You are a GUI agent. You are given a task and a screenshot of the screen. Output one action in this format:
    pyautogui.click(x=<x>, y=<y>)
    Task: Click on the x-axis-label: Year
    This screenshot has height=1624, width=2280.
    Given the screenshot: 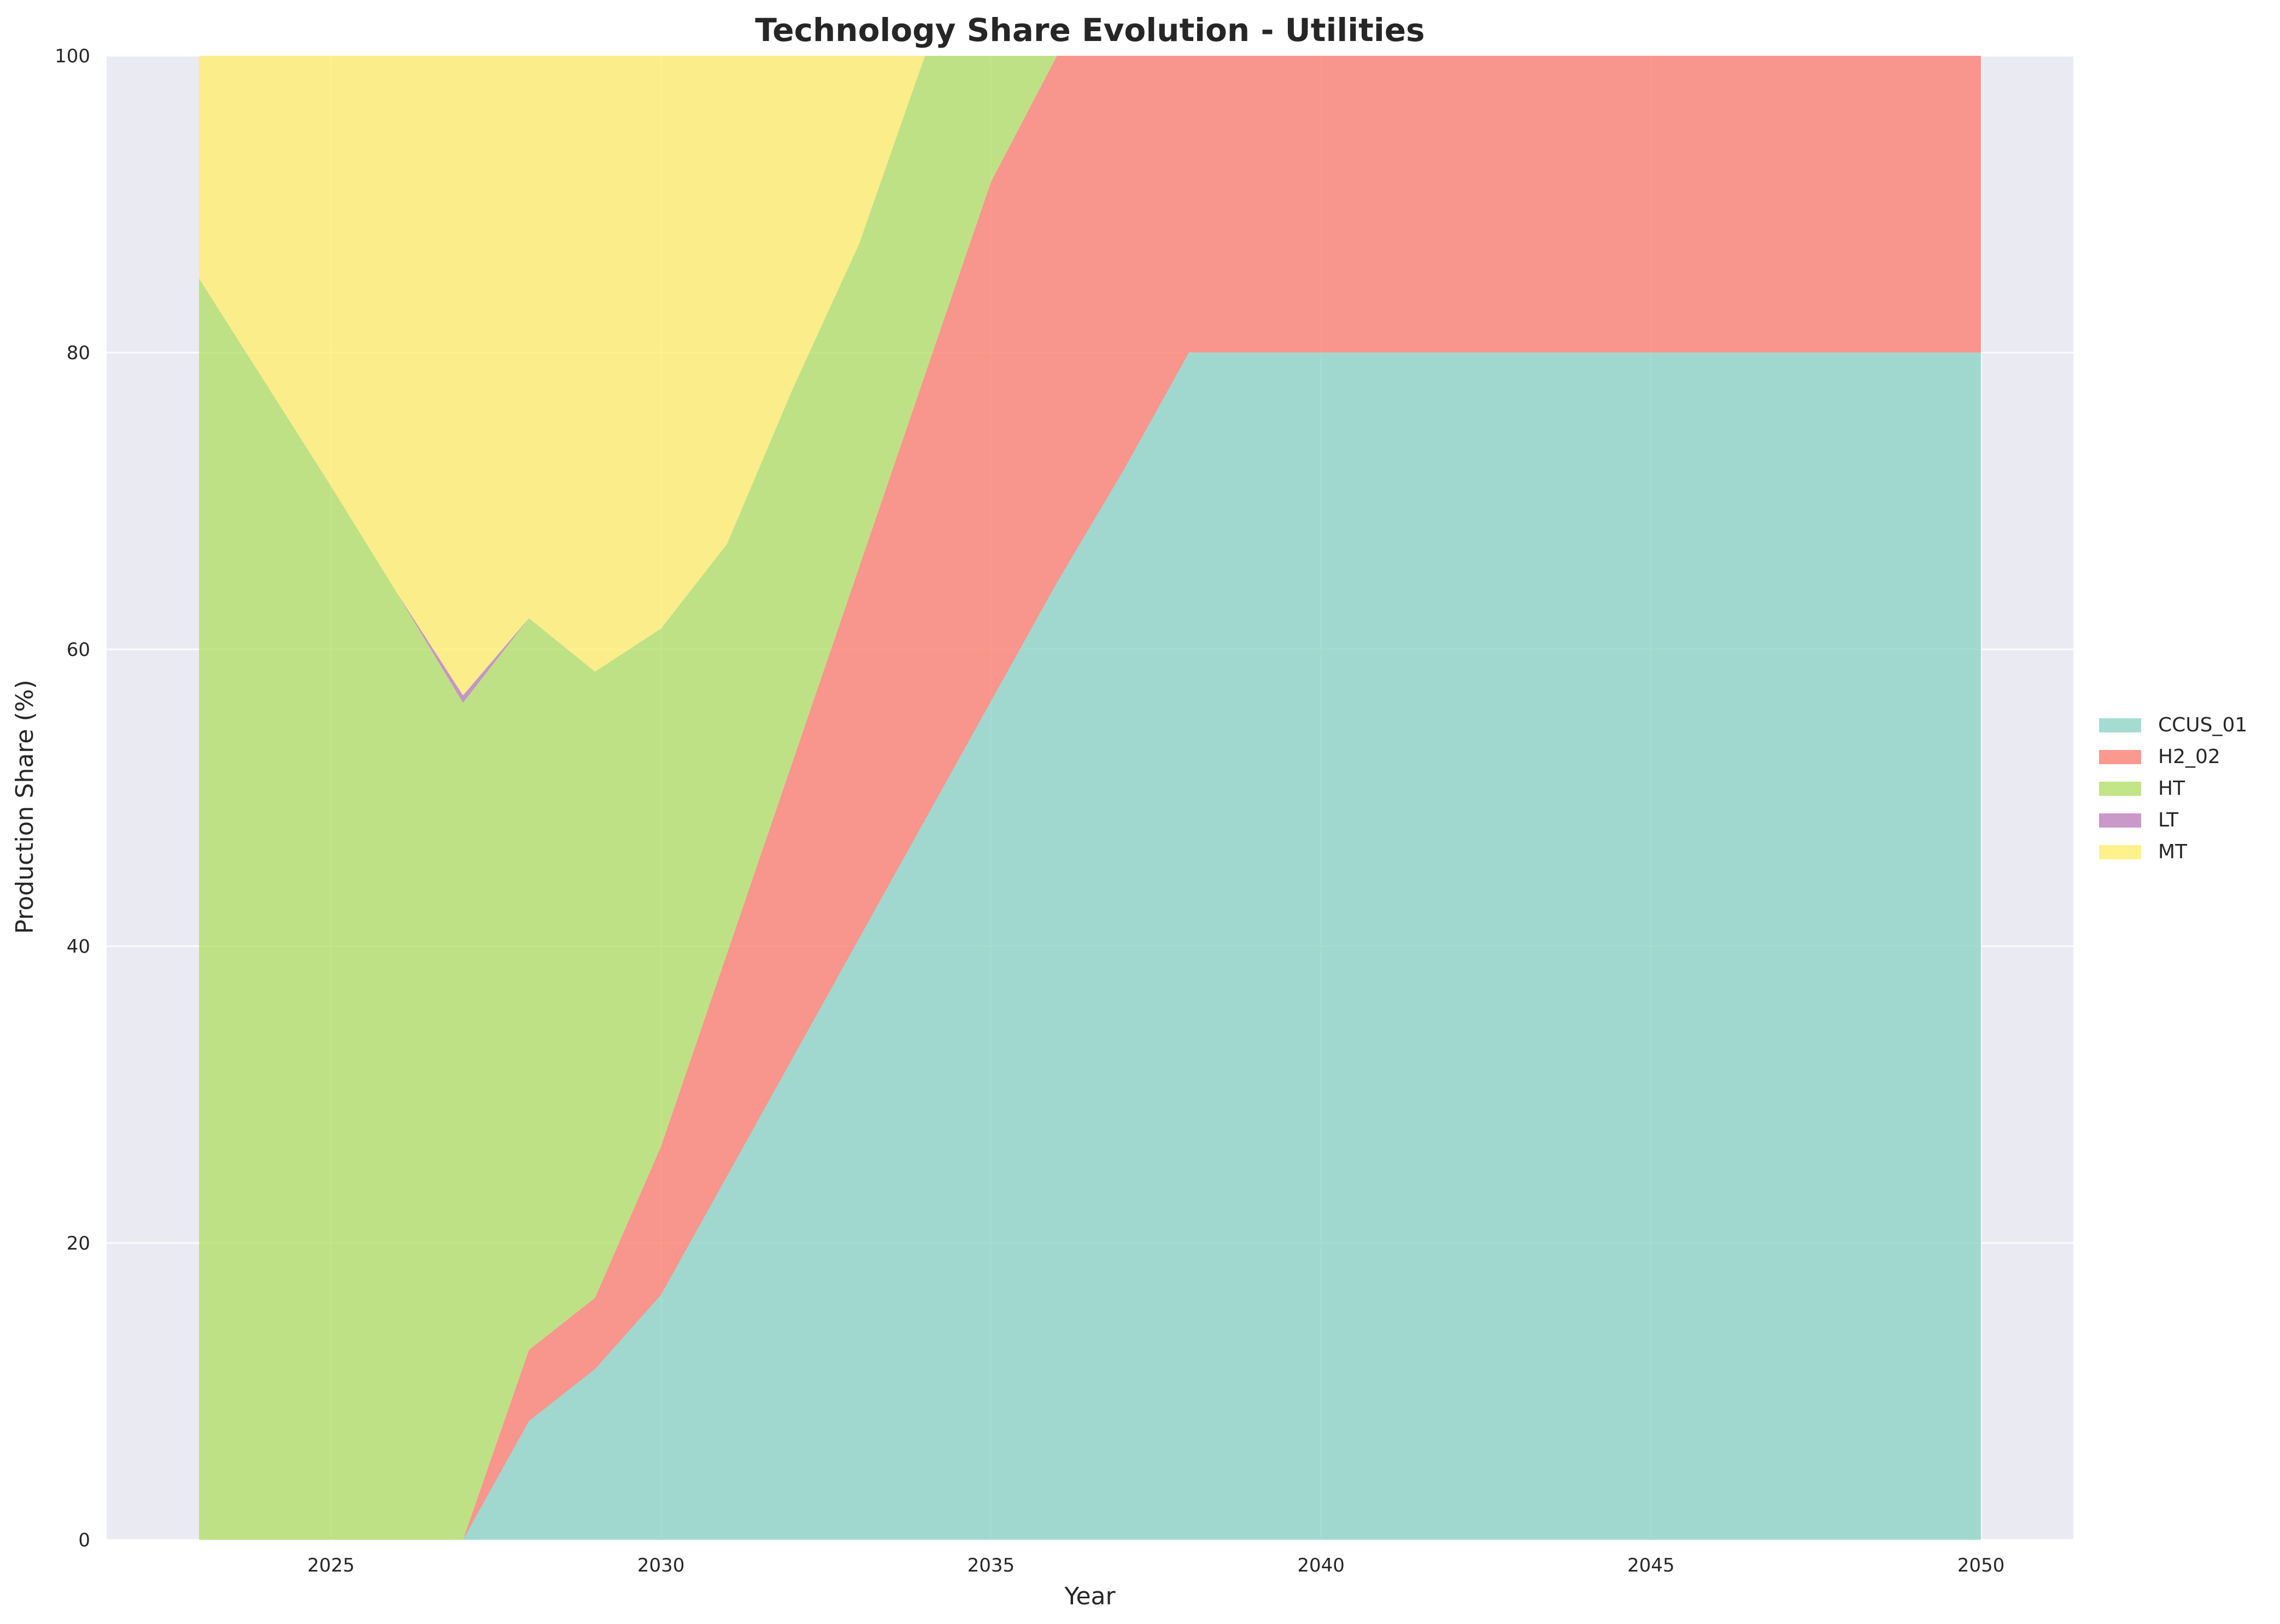 What is the action you would take?
    pyautogui.click(x=1090, y=1596)
    